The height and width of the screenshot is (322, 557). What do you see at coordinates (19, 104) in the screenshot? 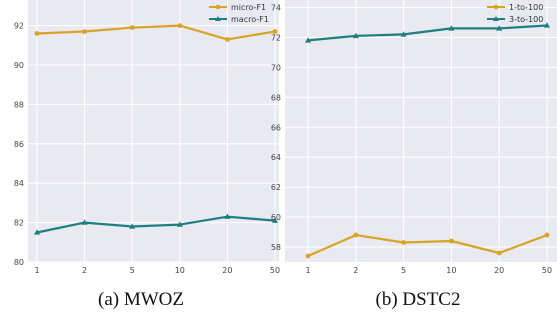
I see `y-tick-label: 88` at bounding box center [19, 104].